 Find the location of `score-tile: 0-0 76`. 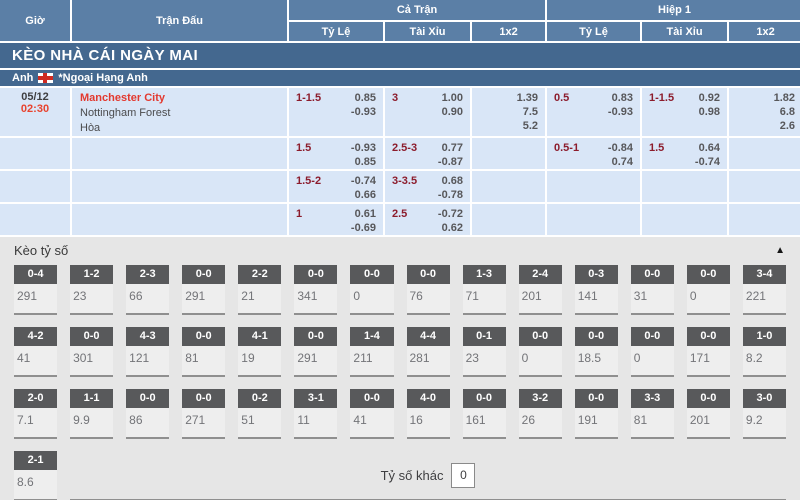

score-tile: 0-0 76 is located at coordinates (428, 290).